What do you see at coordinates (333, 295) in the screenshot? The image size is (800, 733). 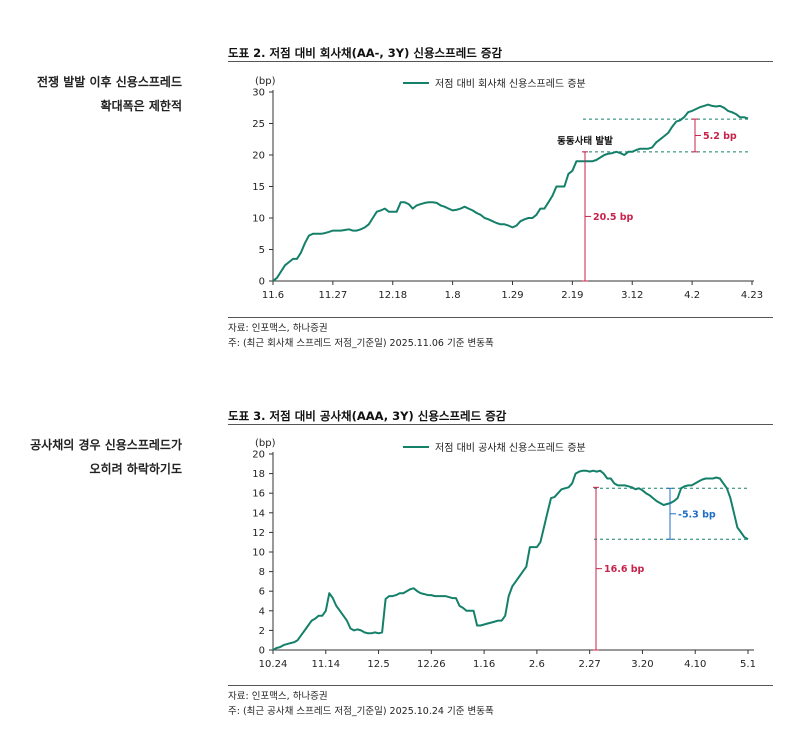 I see `chart1-x-tick-label: 11.27` at bounding box center [333, 295].